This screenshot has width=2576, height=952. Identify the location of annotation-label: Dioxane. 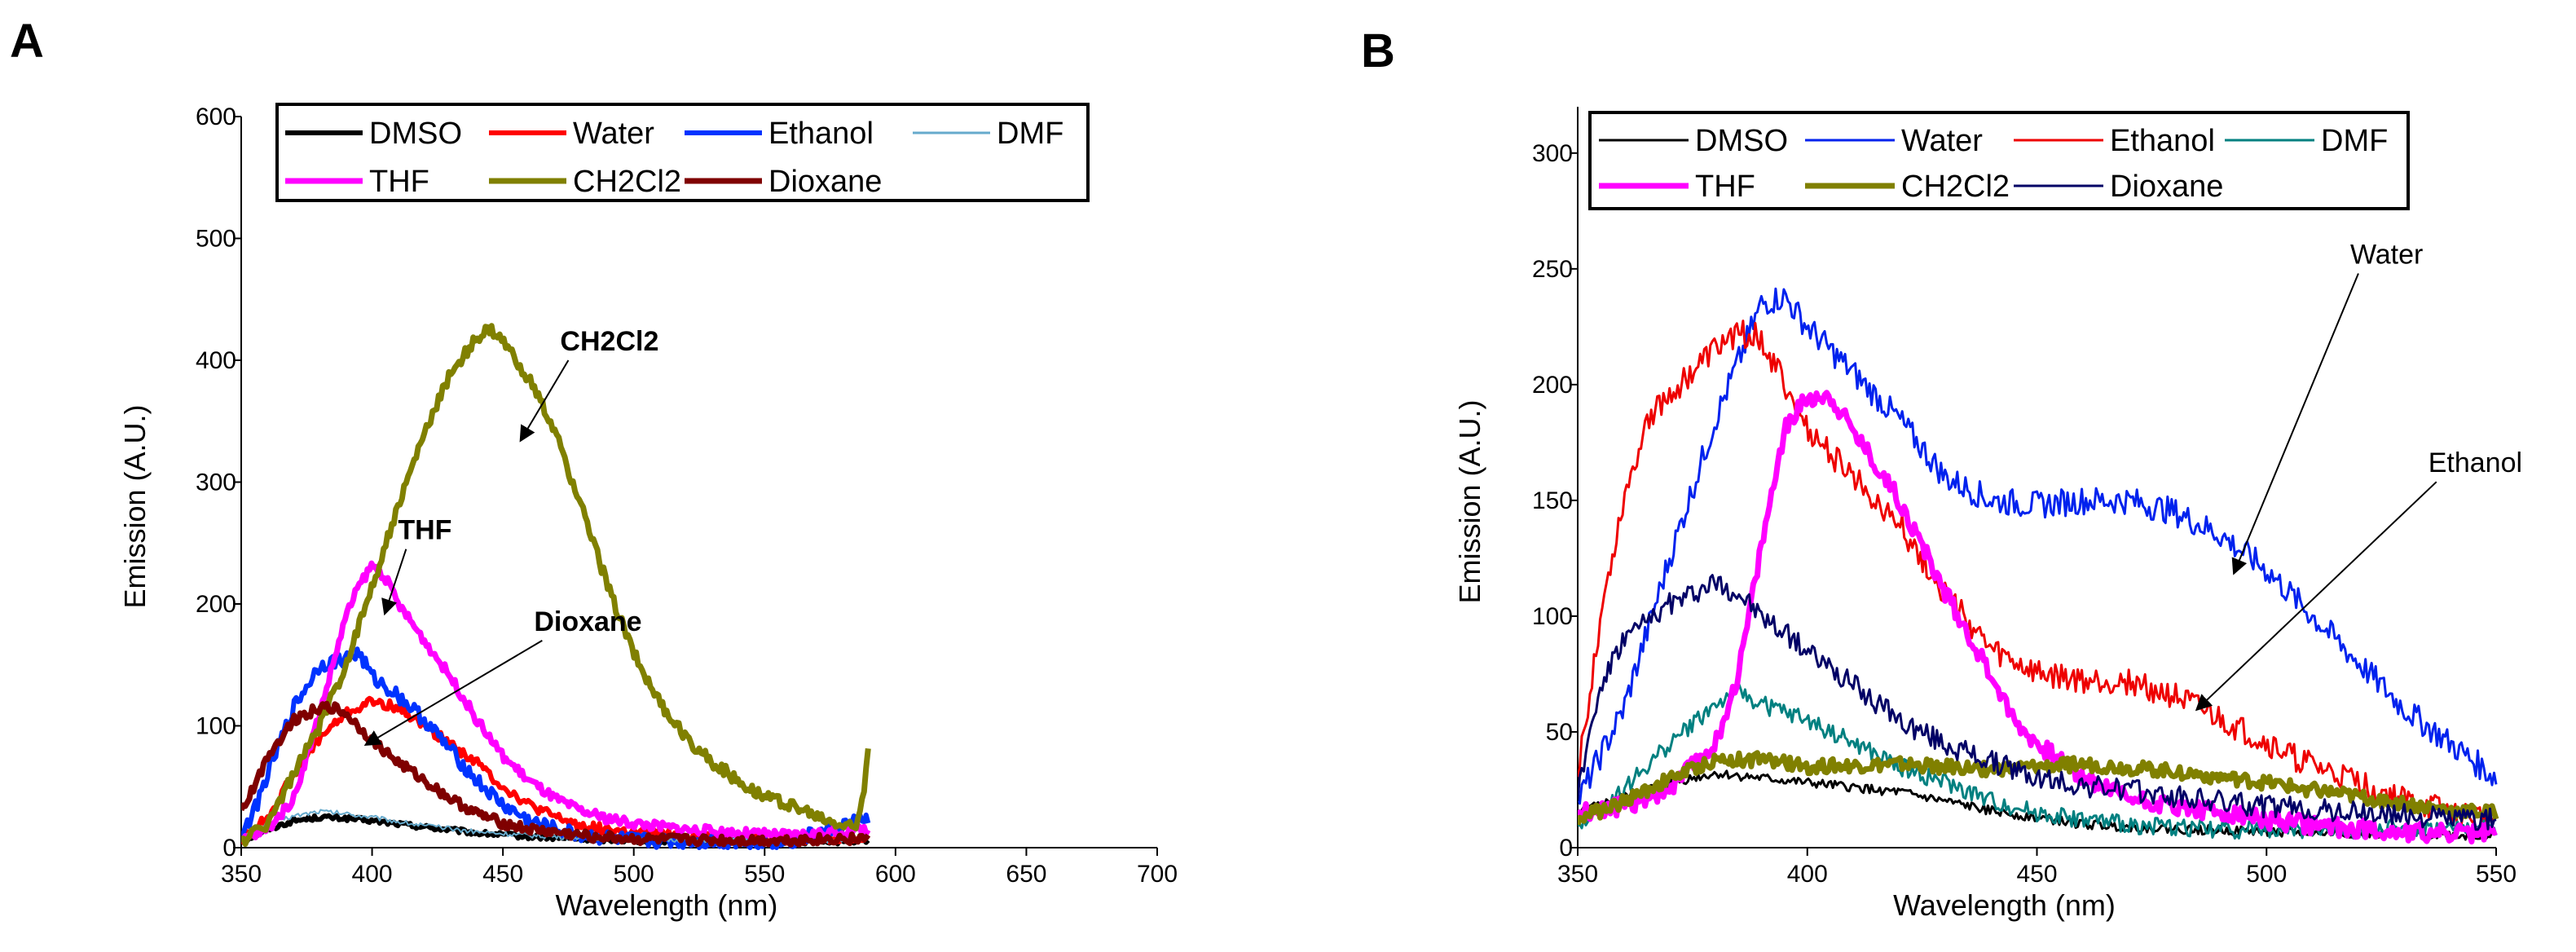
(587, 622).